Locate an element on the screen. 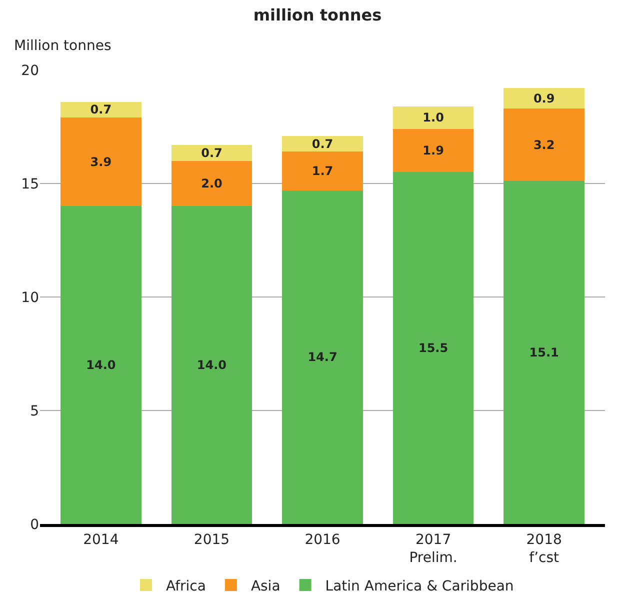 The width and height of the screenshot is (635, 614). data-label: 0.9 is located at coordinates (544, 98).